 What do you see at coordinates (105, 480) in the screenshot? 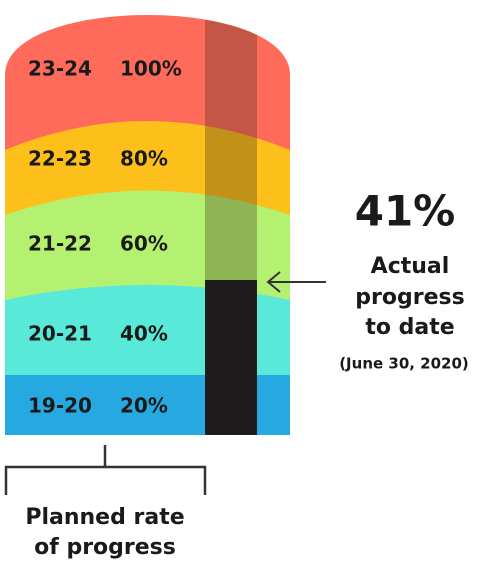
I see `bracket` at bounding box center [105, 480].